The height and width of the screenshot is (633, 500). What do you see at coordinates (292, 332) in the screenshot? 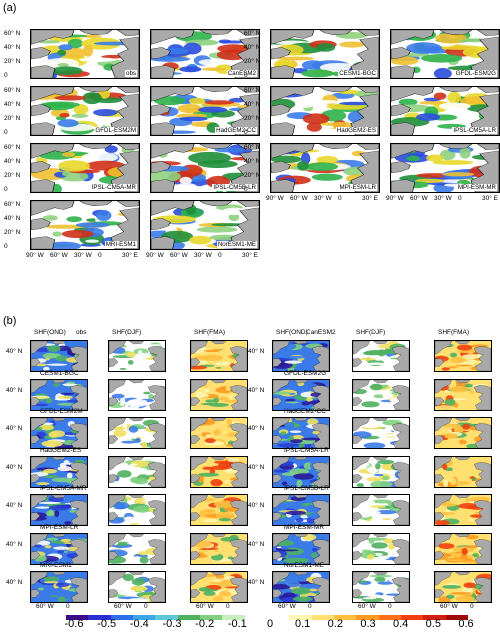
I see `column-header: SHF(OND)` at bounding box center [292, 332].